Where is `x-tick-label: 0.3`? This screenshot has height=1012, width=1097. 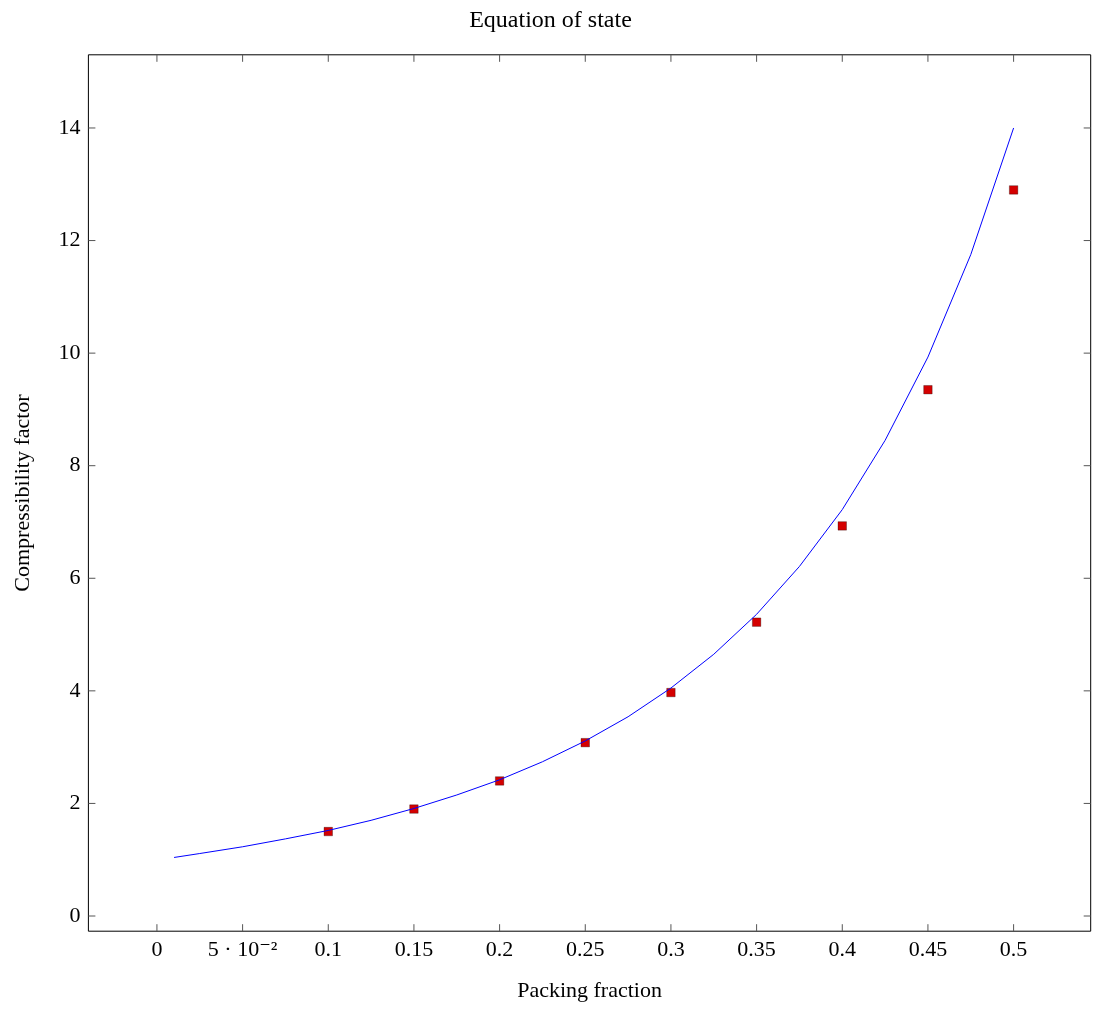
x-tick-label: 0.3 is located at coordinates (671, 949).